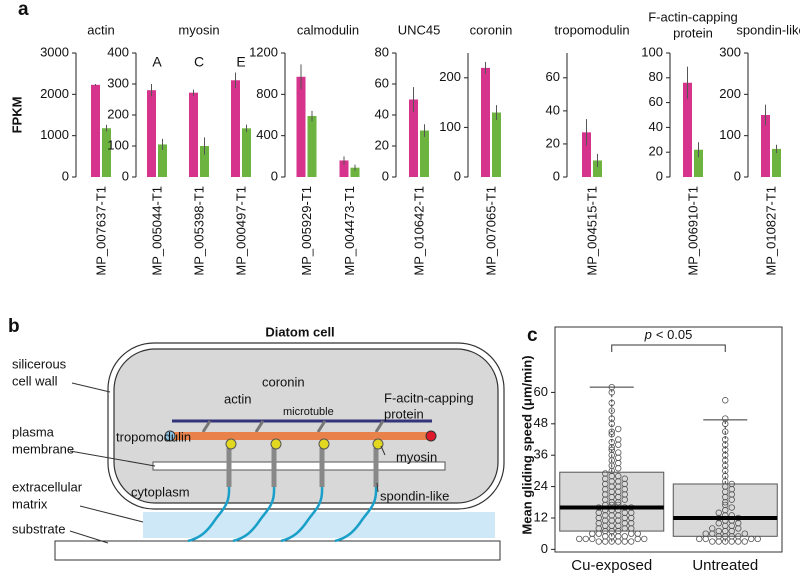  I want to click on label: actin, so click(237, 398).